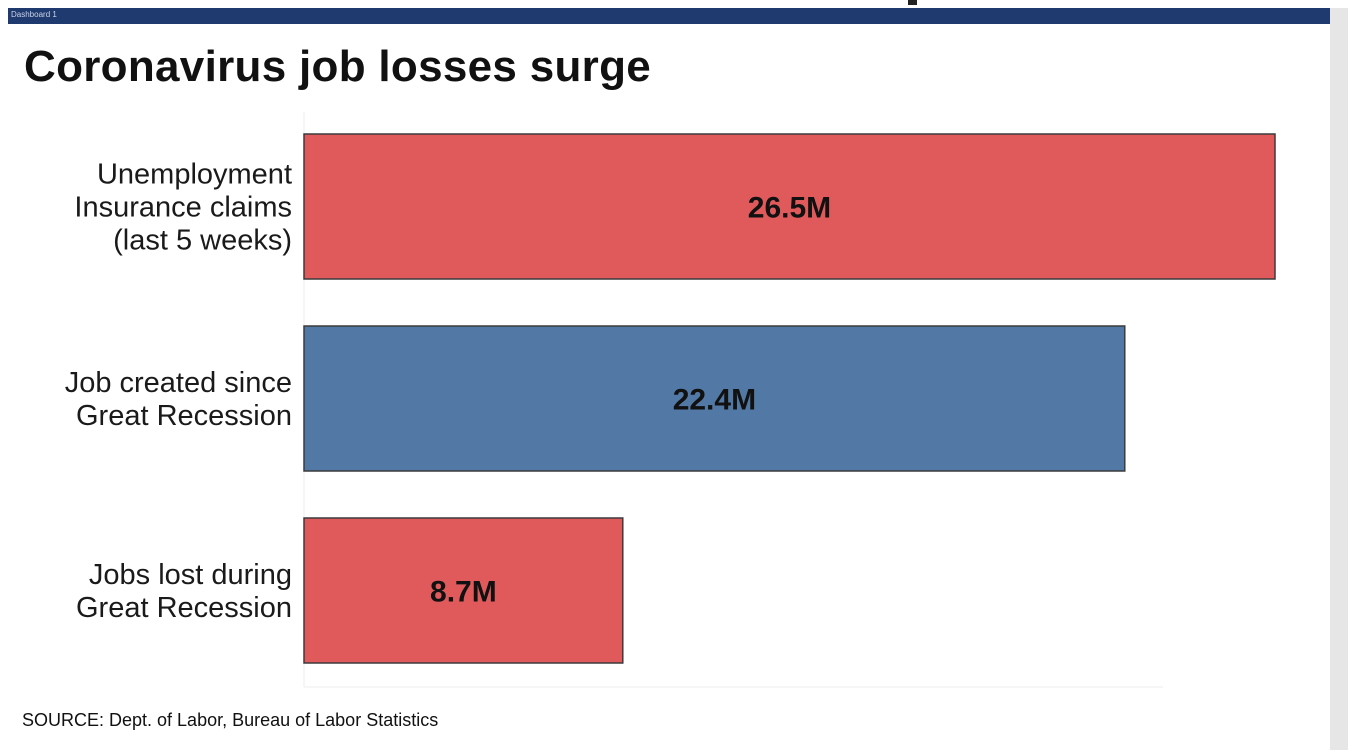 Image resolution: width=1348 pixels, height=750 pixels. What do you see at coordinates (34, 14) in the screenshot?
I see `dashboard-tab-label: Dashboard 1` at bounding box center [34, 14].